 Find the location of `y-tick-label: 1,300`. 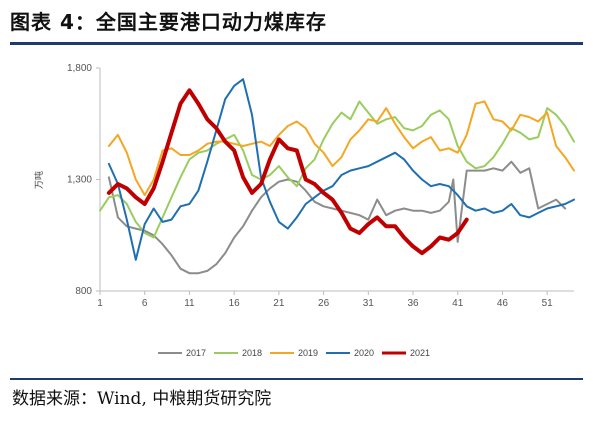

y-tick-label: 1,300 is located at coordinates (79, 180).